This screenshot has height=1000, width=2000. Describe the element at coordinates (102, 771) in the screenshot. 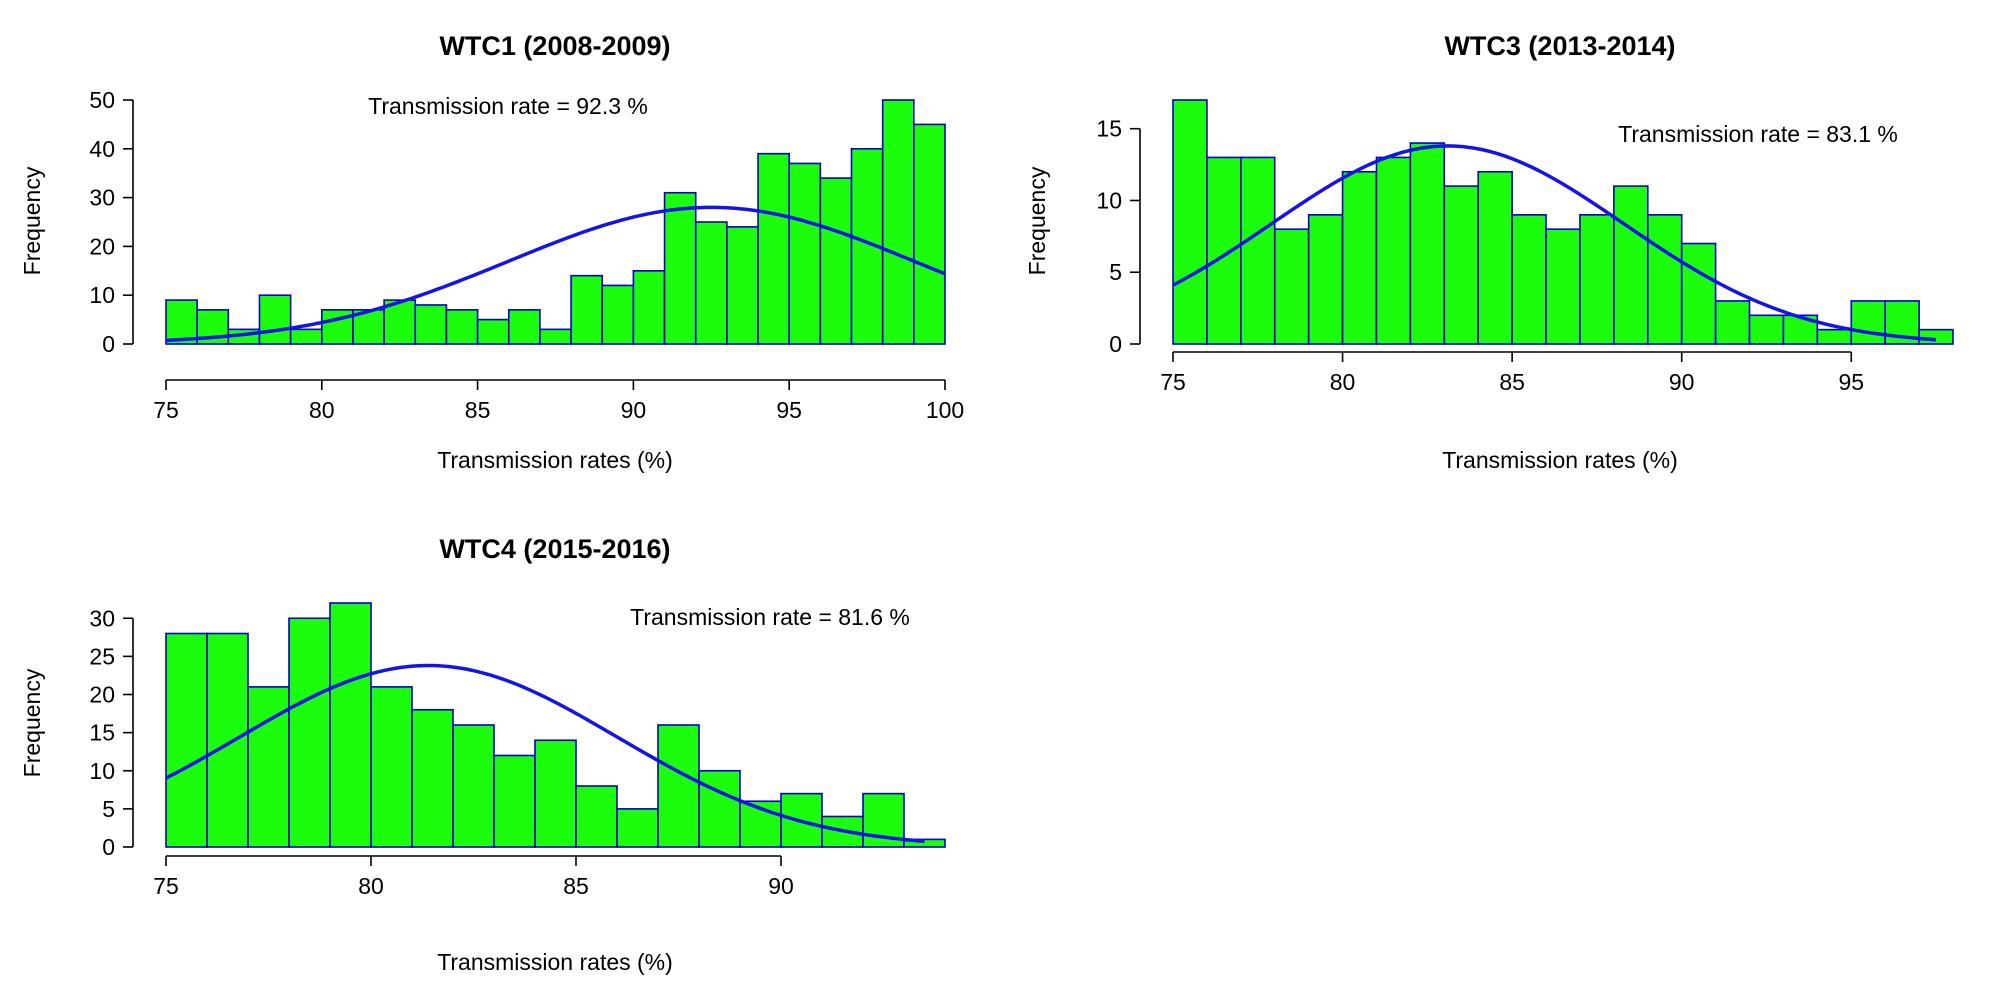

I see `y-tick-label: 10` at that location.